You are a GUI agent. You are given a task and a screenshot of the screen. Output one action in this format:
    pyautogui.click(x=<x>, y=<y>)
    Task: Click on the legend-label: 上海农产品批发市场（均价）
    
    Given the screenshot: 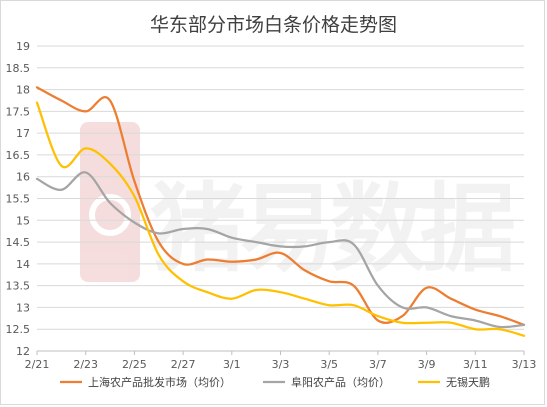 What is the action you would take?
    pyautogui.click(x=159, y=382)
    